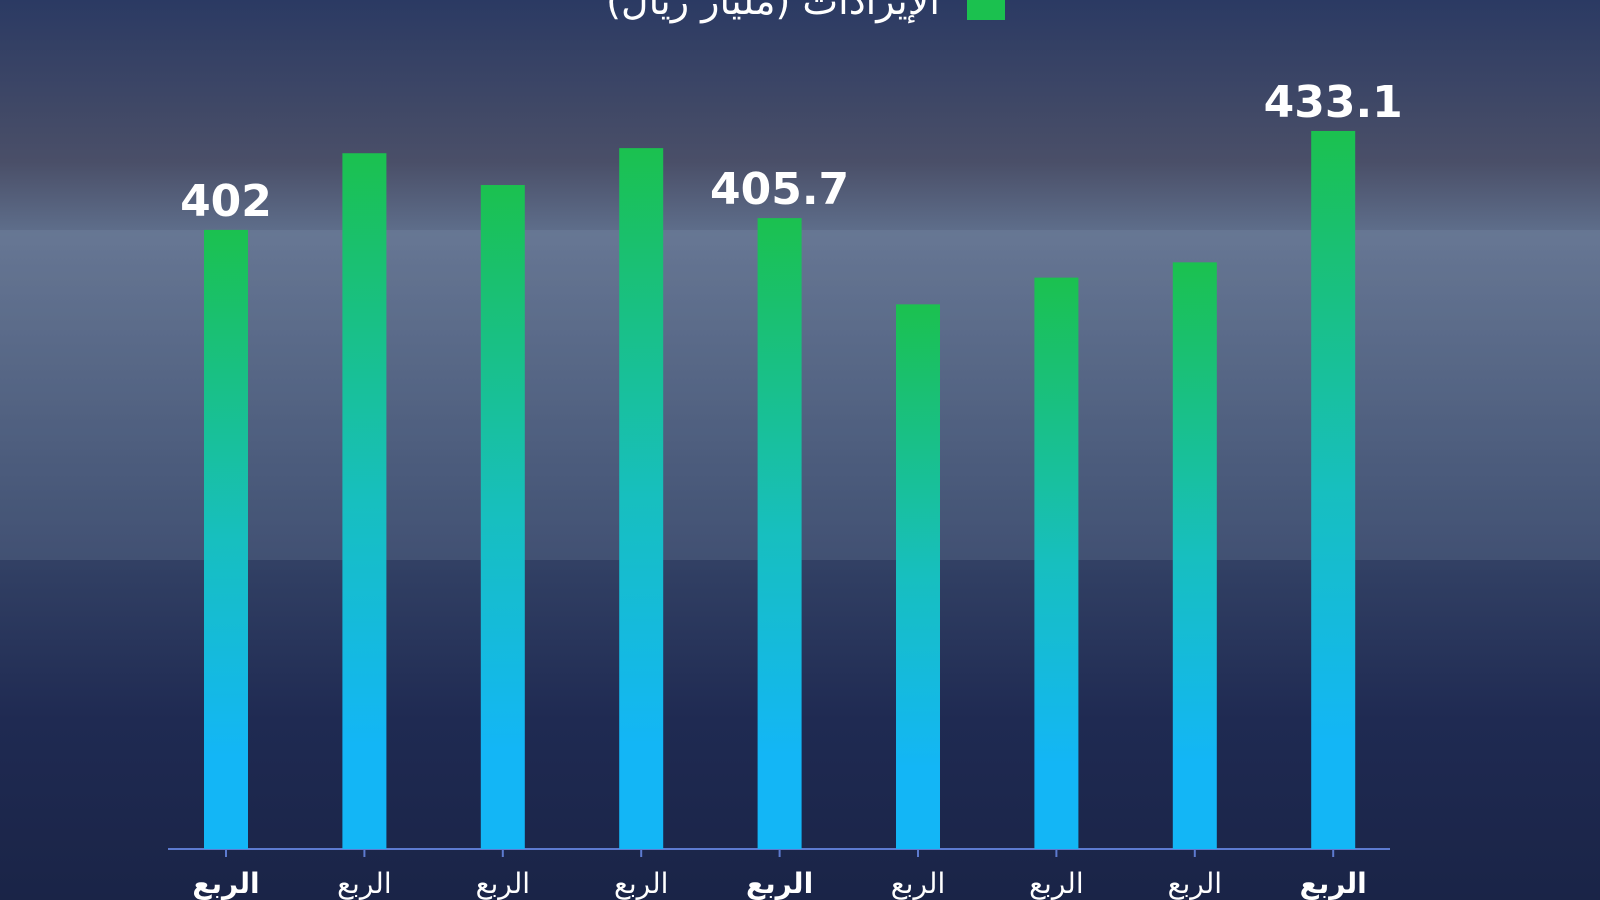 This screenshot has height=900, width=1600. What do you see at coordinates (226, 201) in the screenshot?
I see `value-label: 402` at bounding box center [226, 201].